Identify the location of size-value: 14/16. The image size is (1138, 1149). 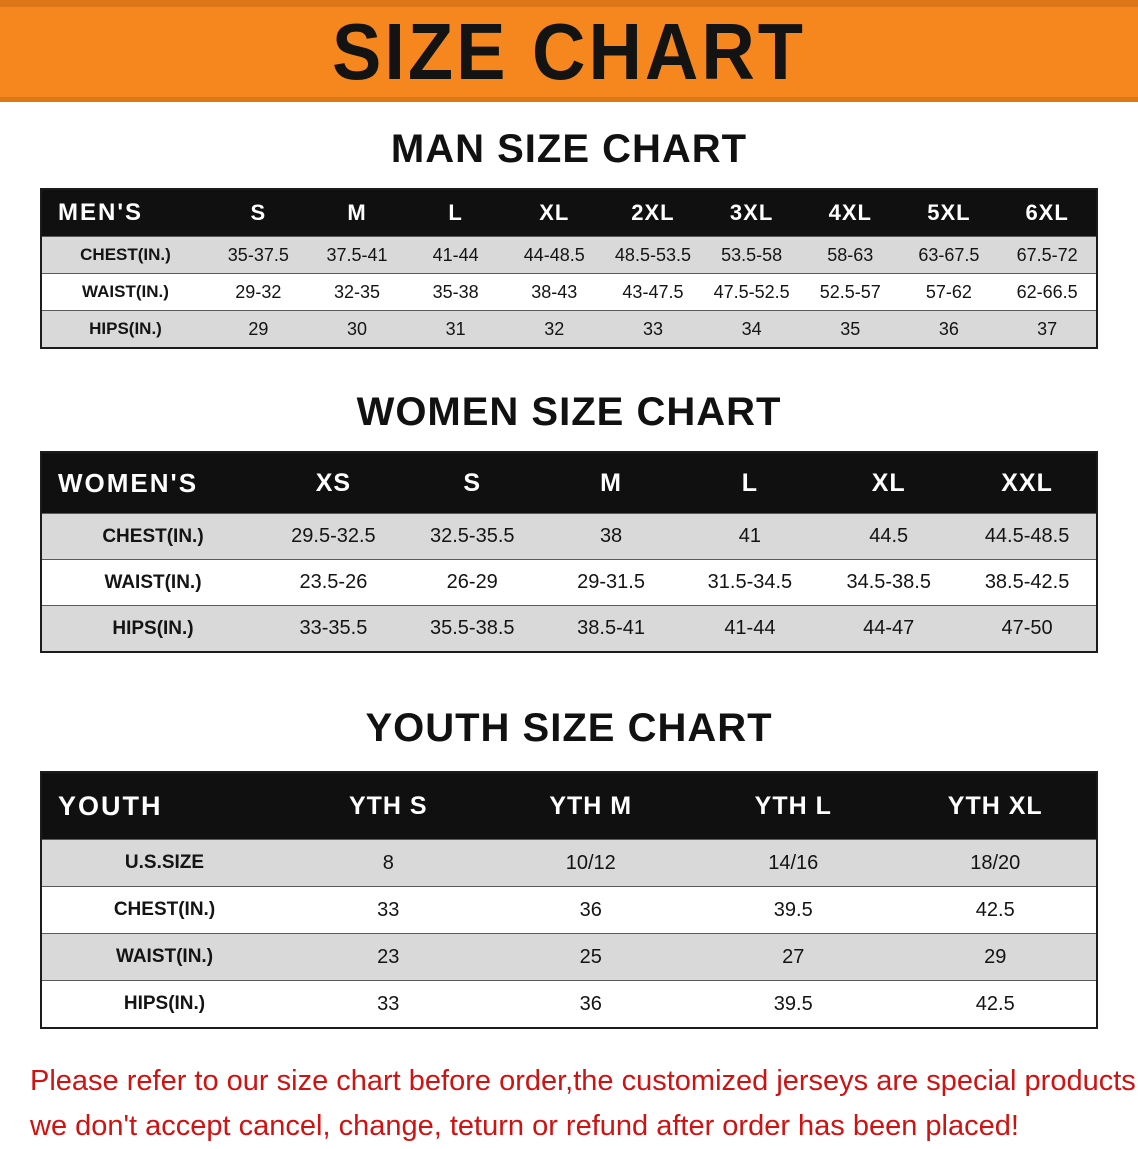
(793, 862).